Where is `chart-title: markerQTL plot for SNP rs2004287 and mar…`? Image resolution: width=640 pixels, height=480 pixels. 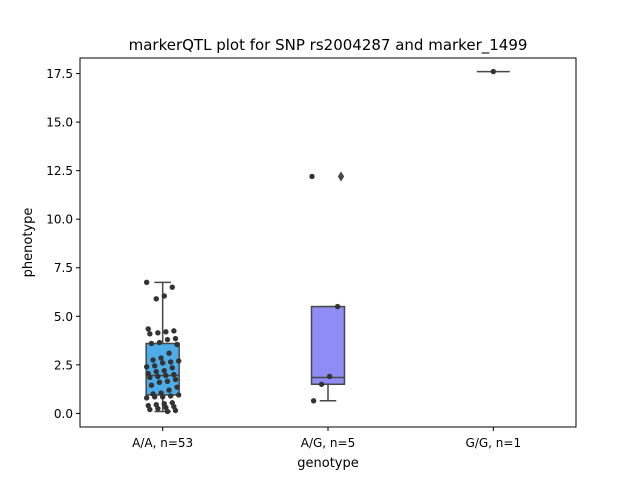
chart-title: markerQTL plot for SNP rs2004287 and mar… is located at coordinates (328, 45).